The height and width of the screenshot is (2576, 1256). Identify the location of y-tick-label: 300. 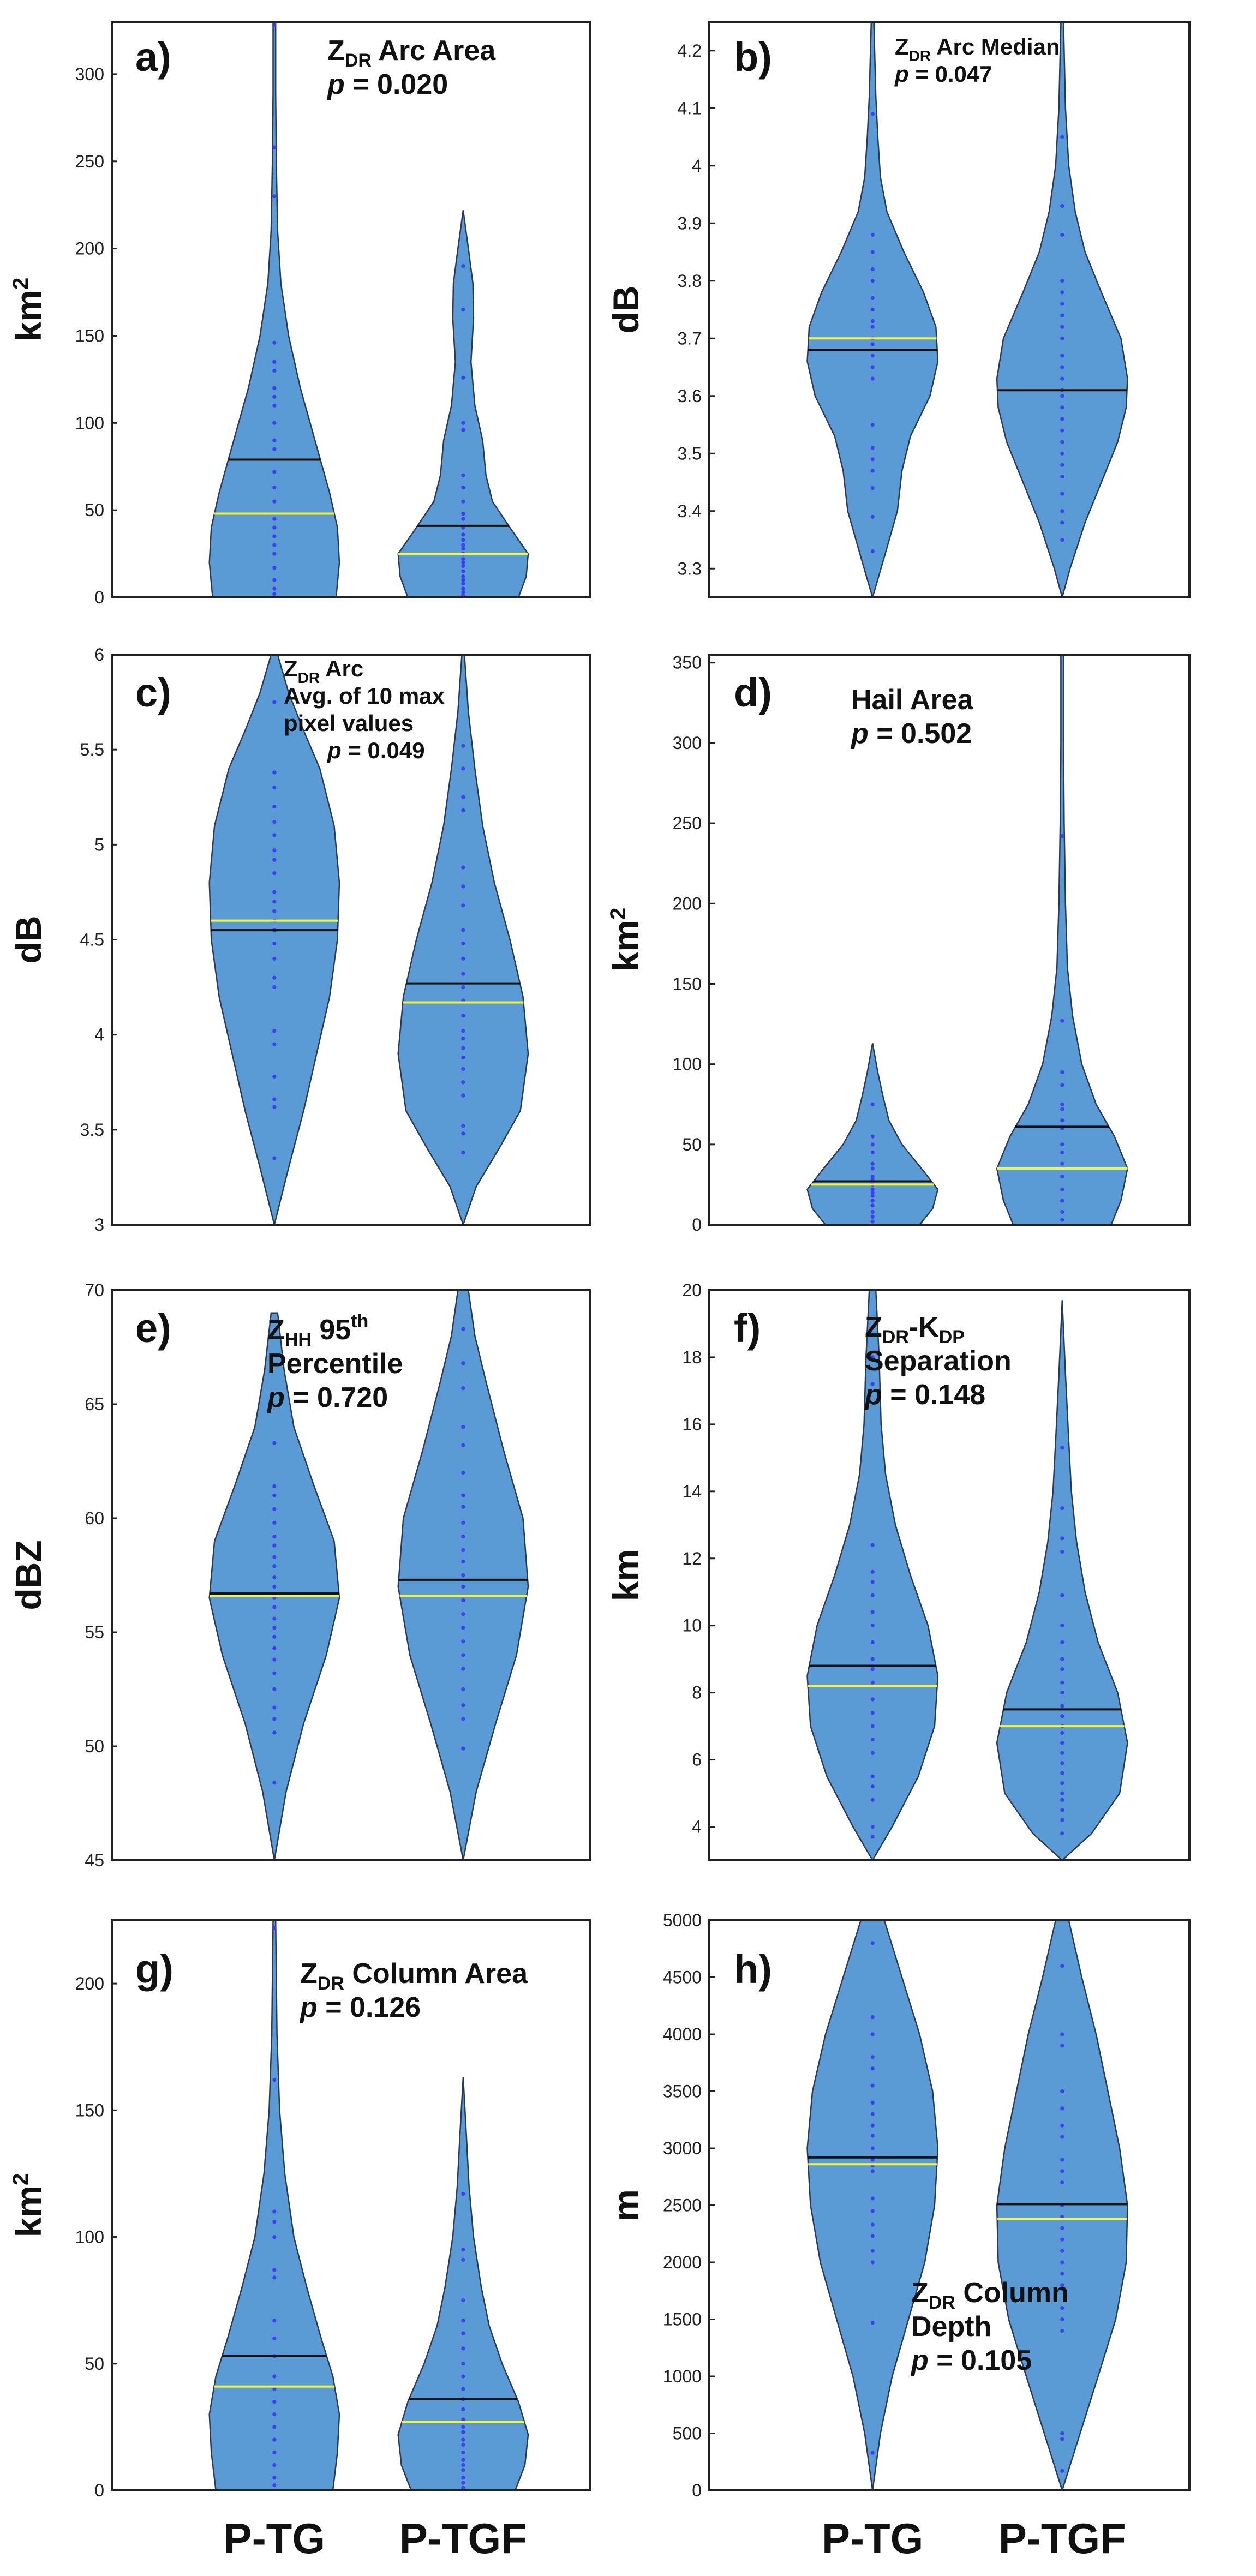
(89, 74).